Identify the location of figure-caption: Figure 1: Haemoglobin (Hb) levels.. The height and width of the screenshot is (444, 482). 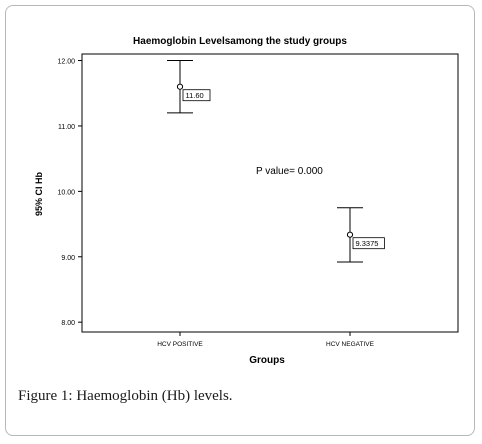
(125, 396).